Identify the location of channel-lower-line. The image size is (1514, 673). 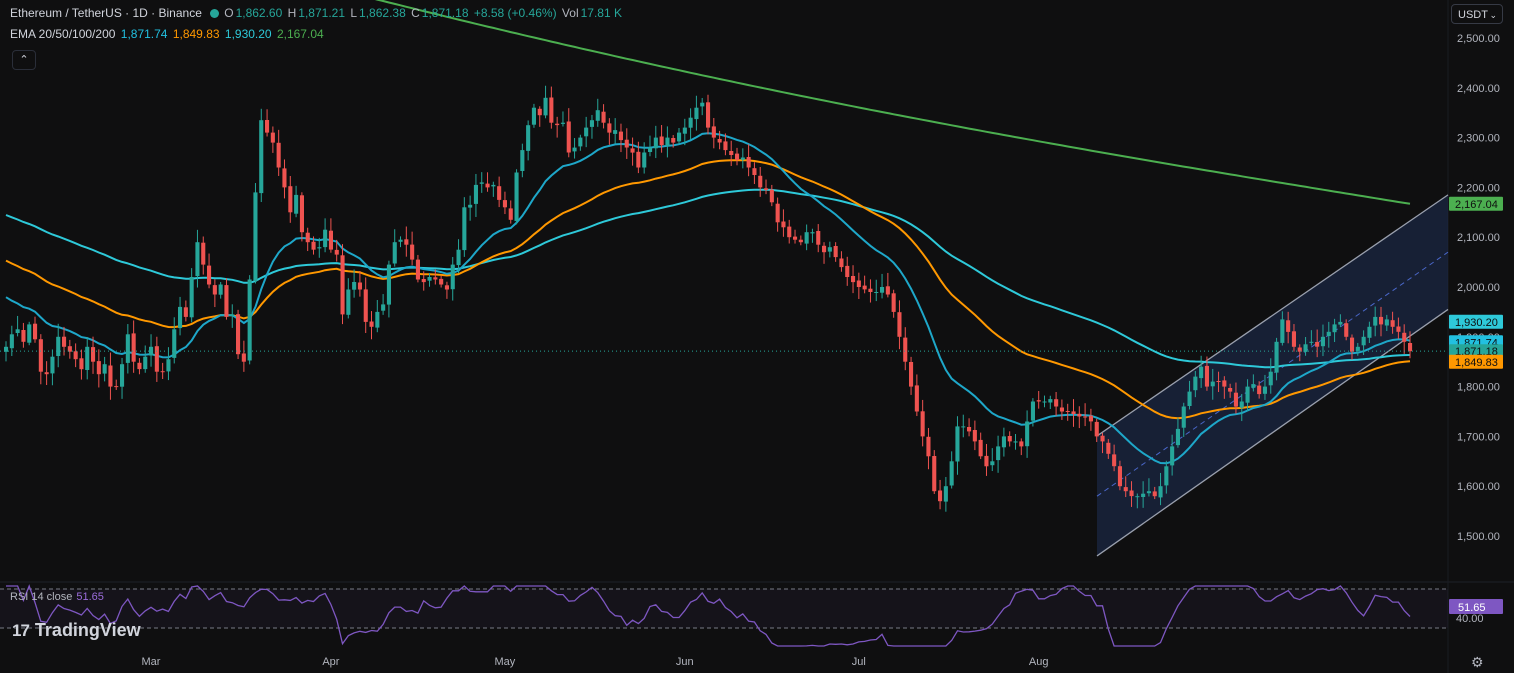
(1272, 432).